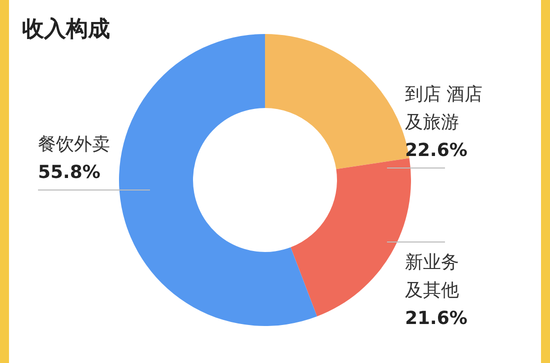 This screenshot has width=550, height=363. I want to click on slice-label: 新业务及其他, so click(432, 276).